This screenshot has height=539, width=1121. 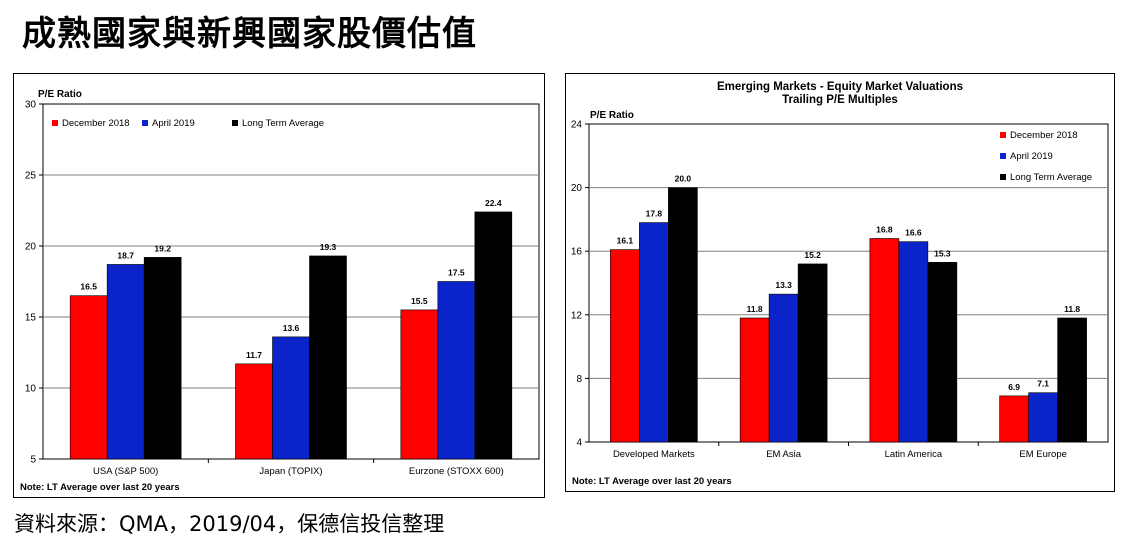 I want to click on data-label: 18.7, so click(x=125, y=255).